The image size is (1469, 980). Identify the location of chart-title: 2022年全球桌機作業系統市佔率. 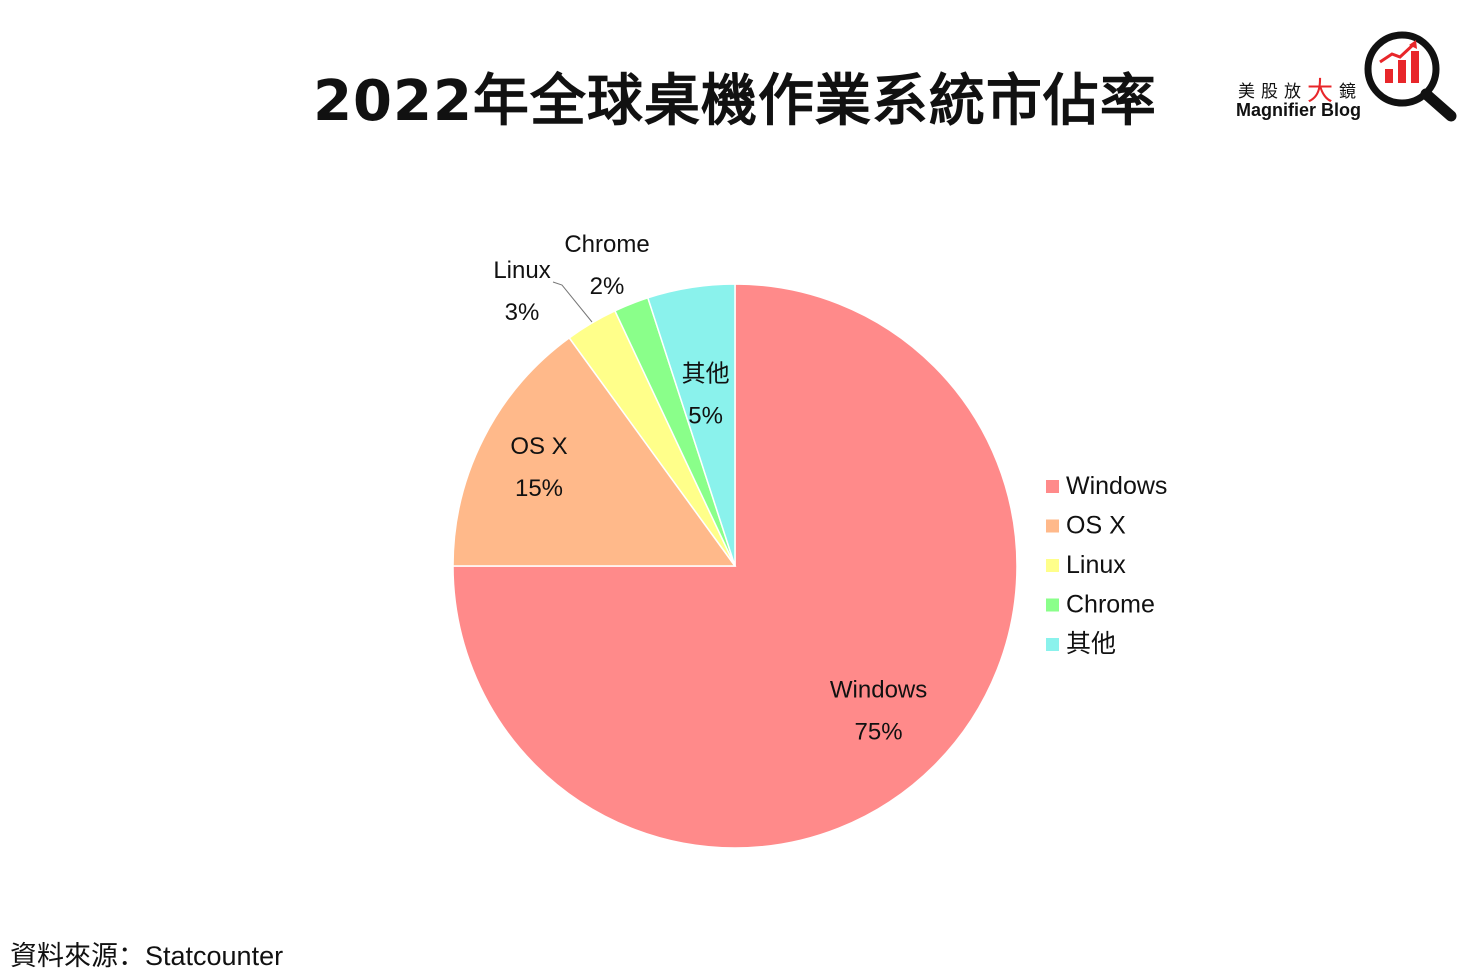
(735, 101).